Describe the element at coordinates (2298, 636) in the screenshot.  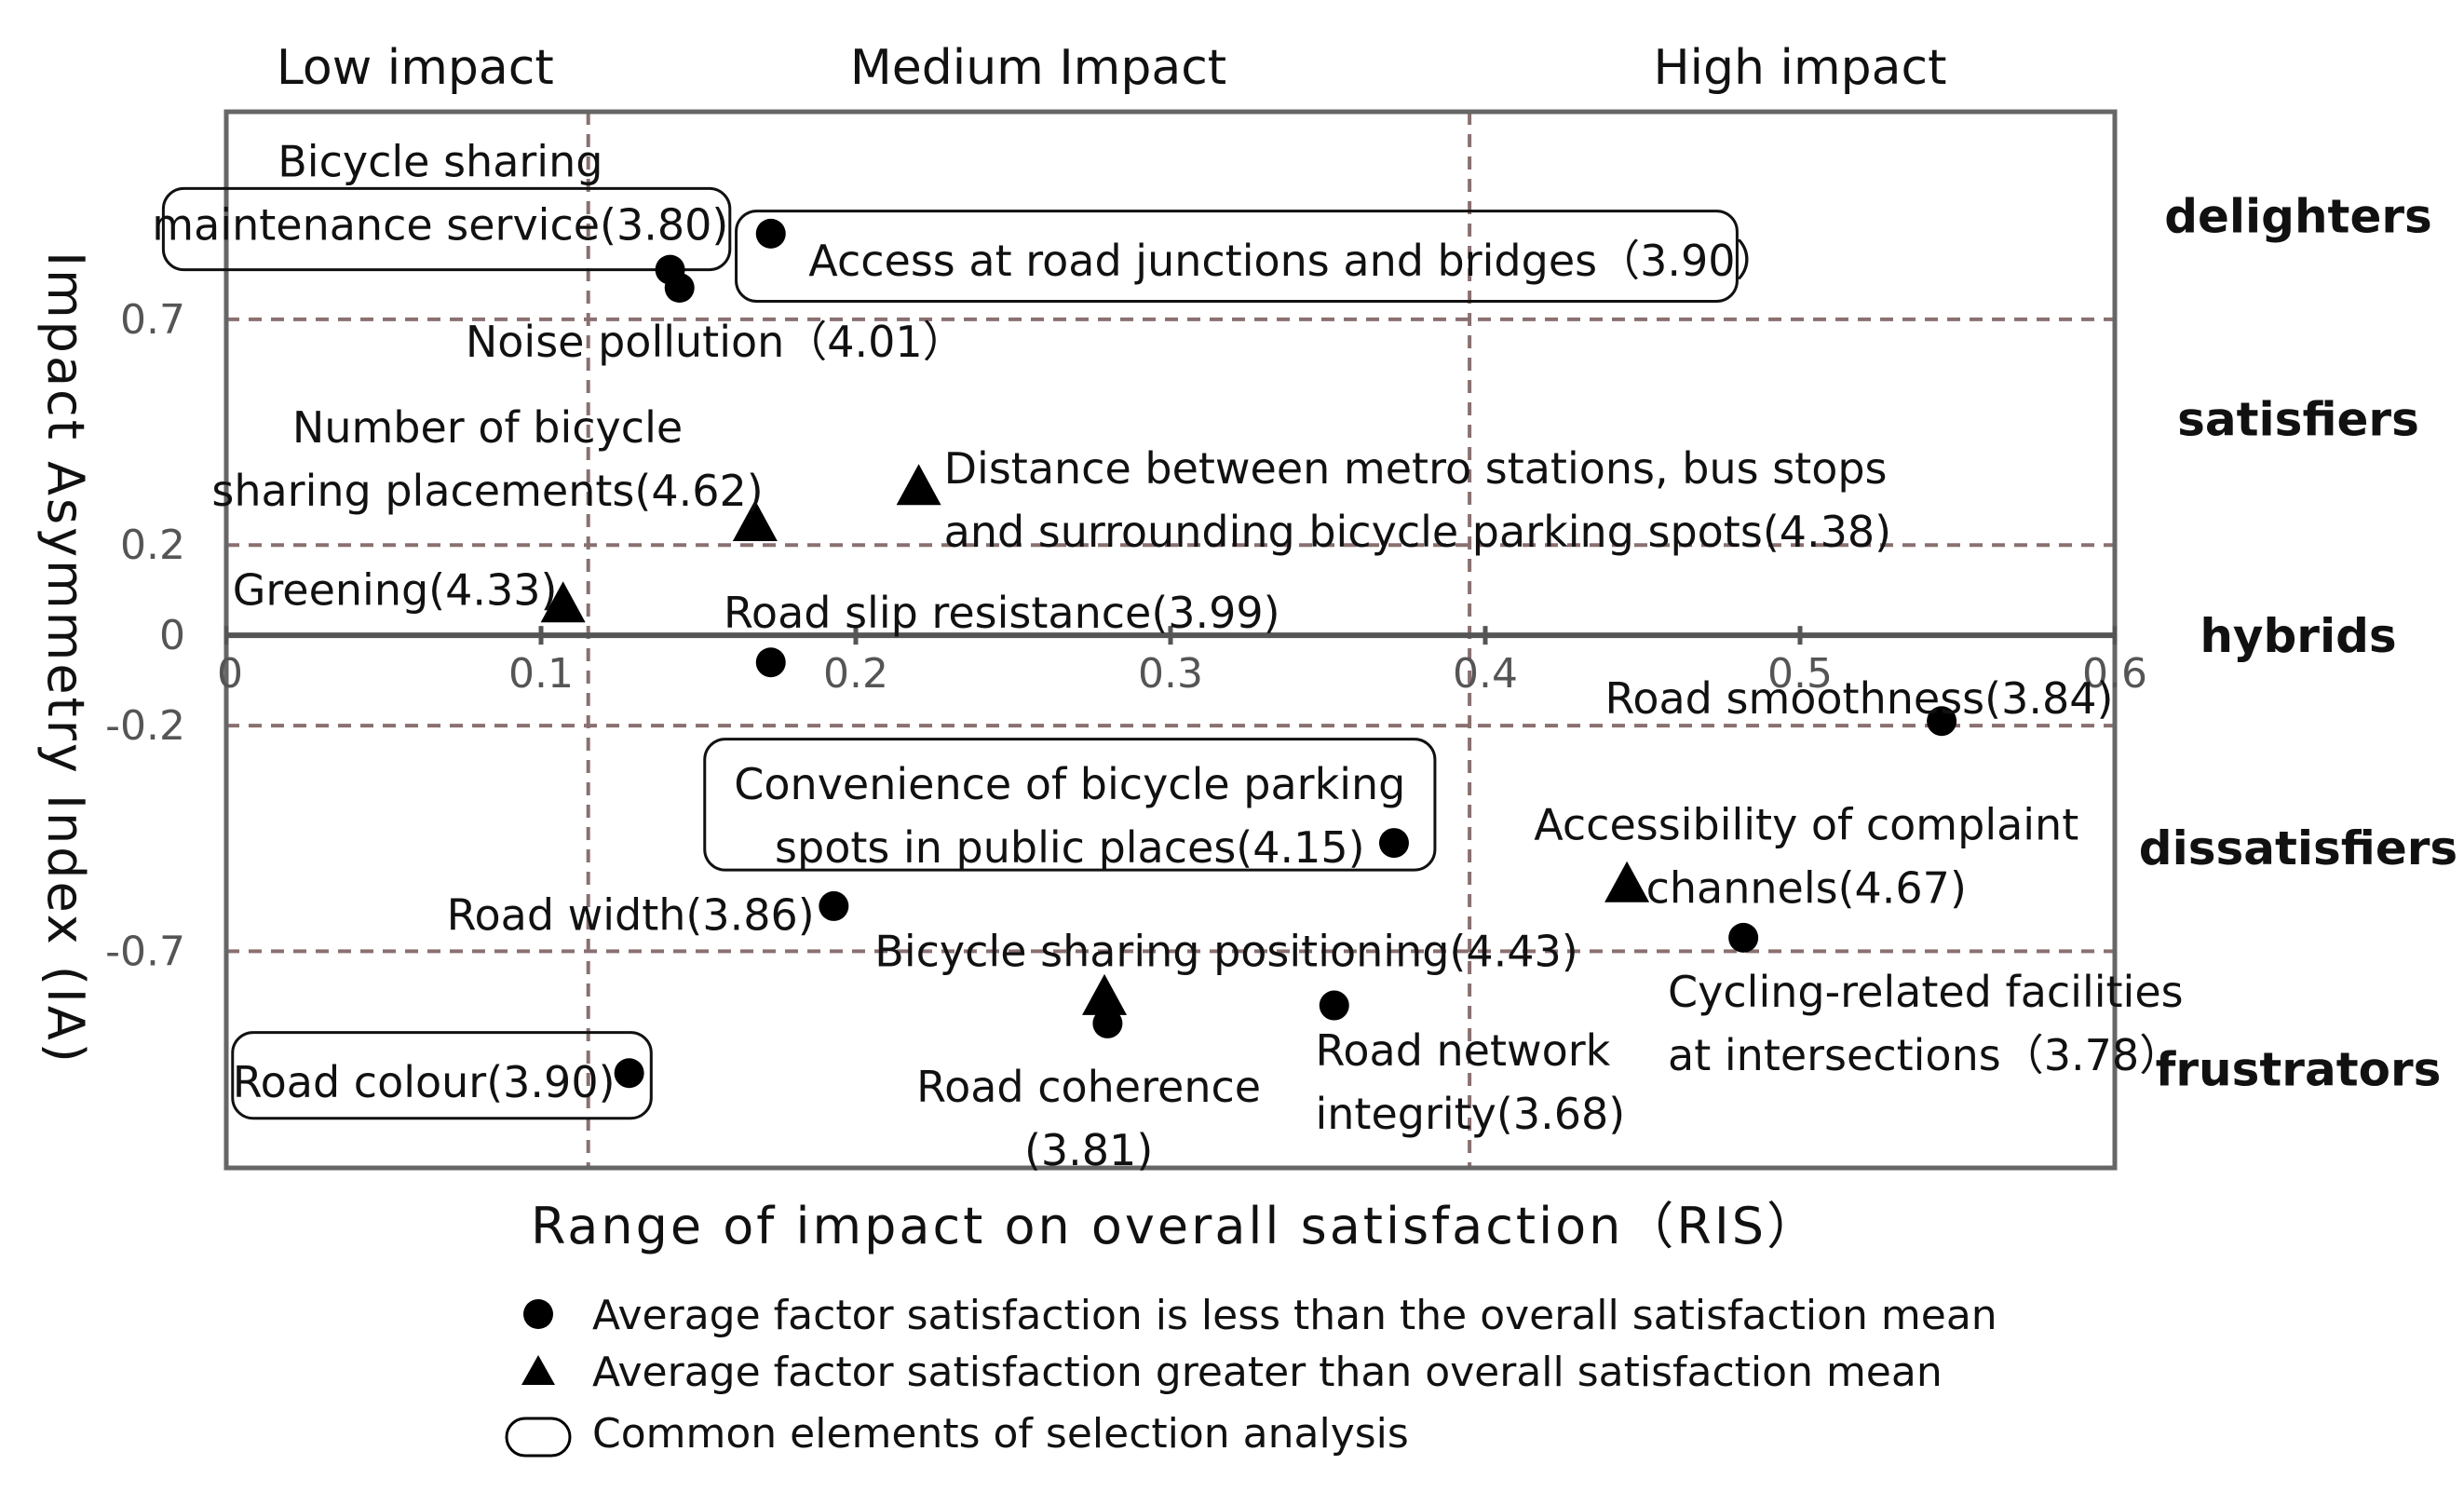
I see `category-label: hybrids` at that location.